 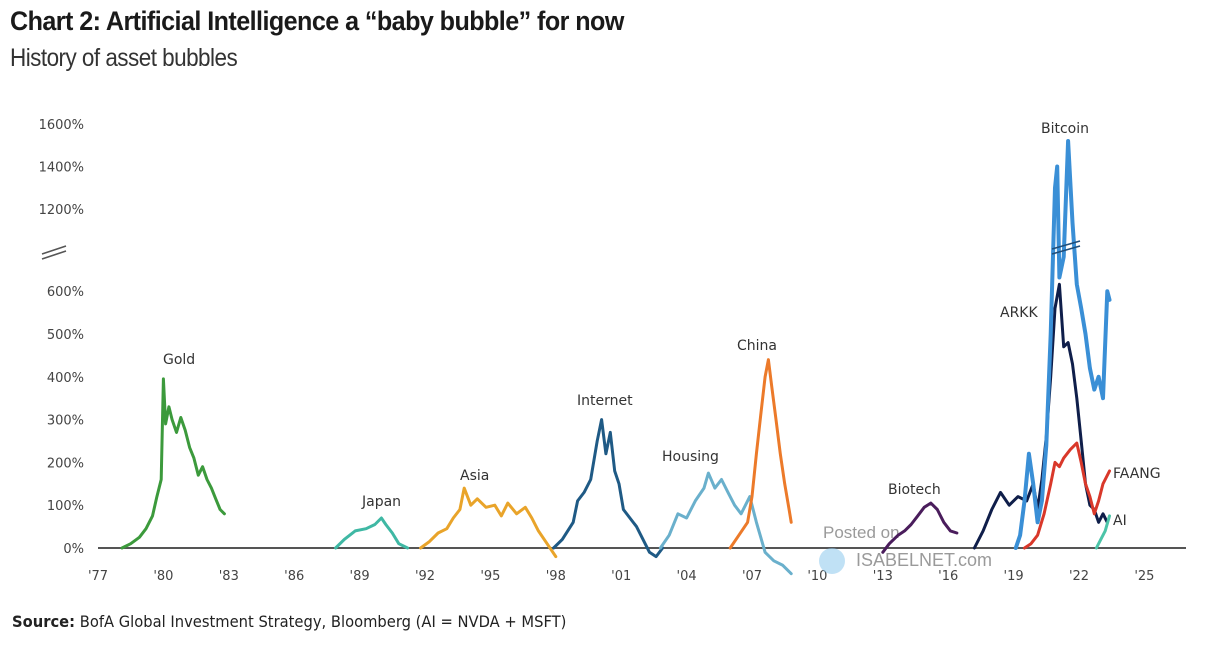 I want to click on y-tick-label: 500%, so click(x=65, y=335).